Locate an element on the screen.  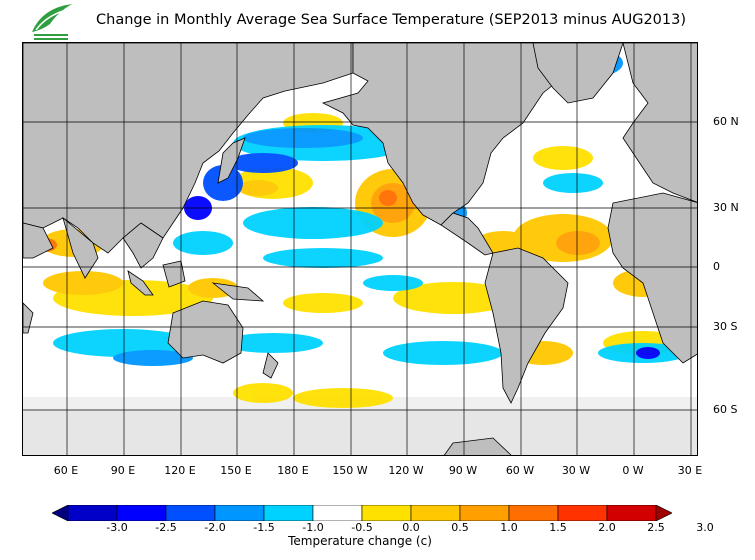
colorbar-tick-label: 2.0 is located at coordinates (607, 527).